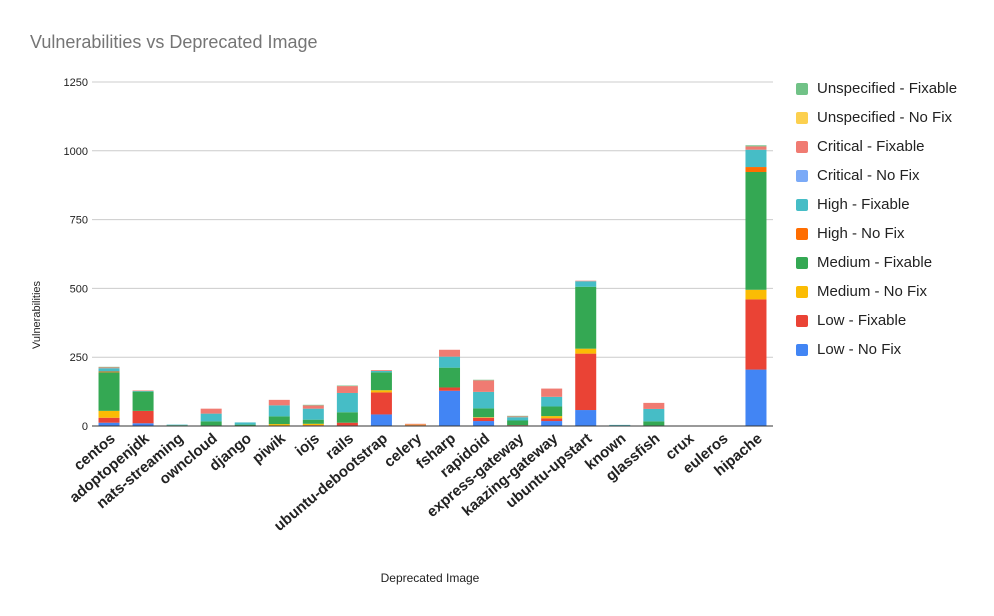  Describe the element at coordinates (872, 291) in the screenshot. I see `legend-label: Medium - No Fix` at that location.